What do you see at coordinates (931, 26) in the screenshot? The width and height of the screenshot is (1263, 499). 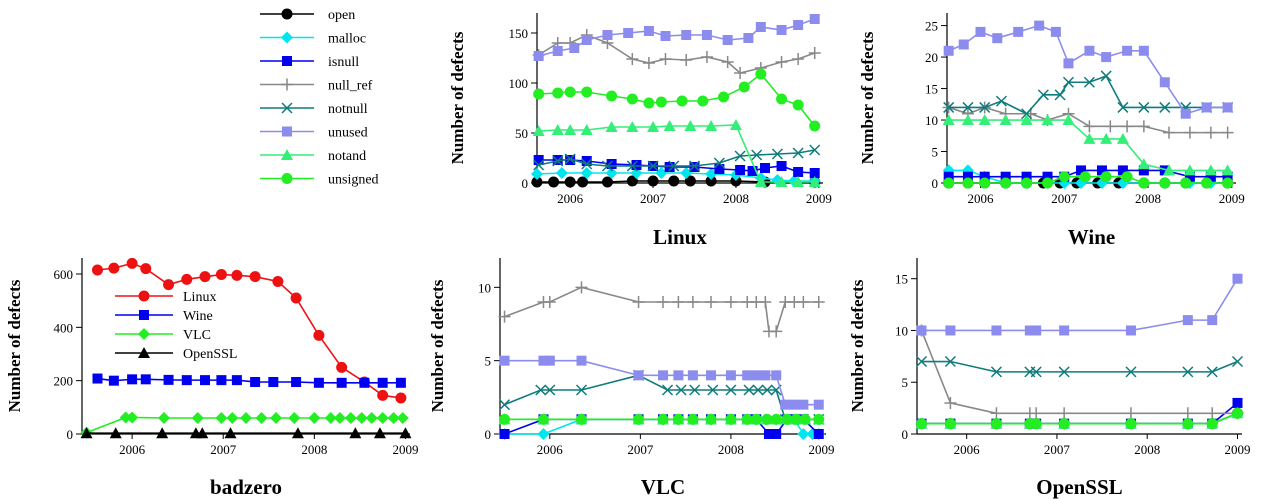 I see `wine-ytick-label: 25` at bounding box center [931, 26].